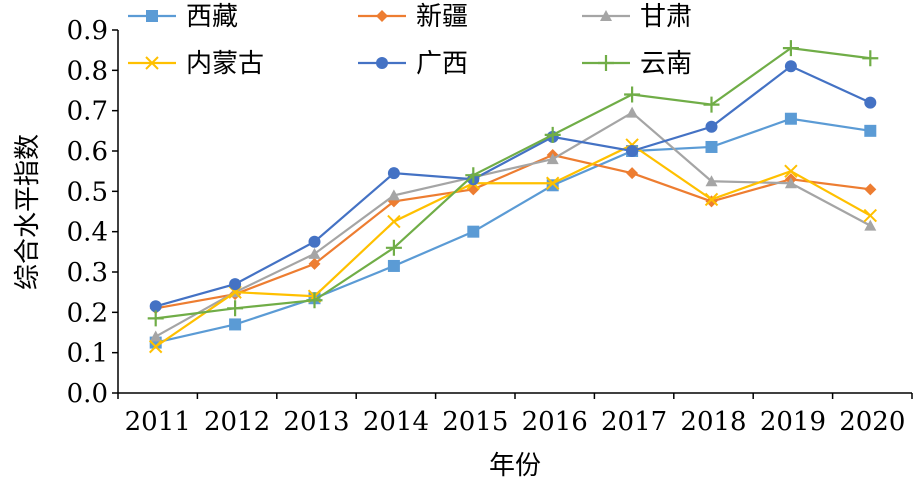  Describe the element at coordinates (872, 422) in the screenshot. I see `x-tick-label: 2020` at that location.